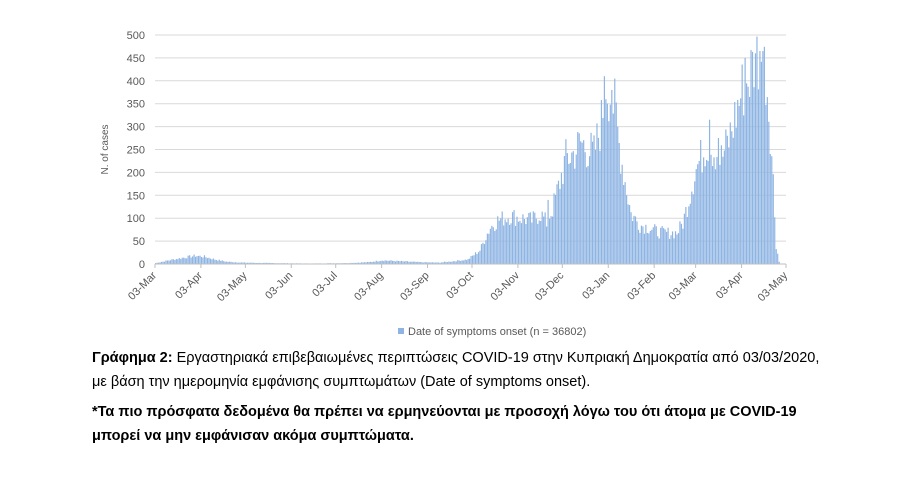  I want to click on x-tick-label: 03-Jan, so click(596, 286).